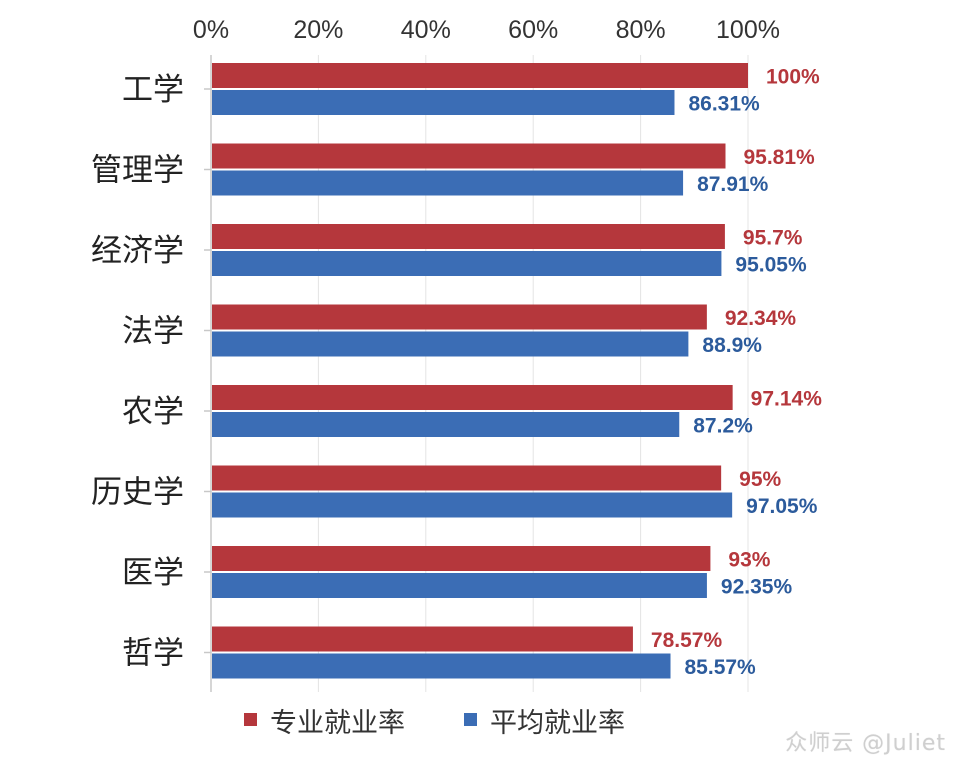 This screenshot has height=765, width=960. What do you see at coordinates (771, 265) in the screenshot?
I see `data-label: 95.05%` at bounding box center [771, 265].